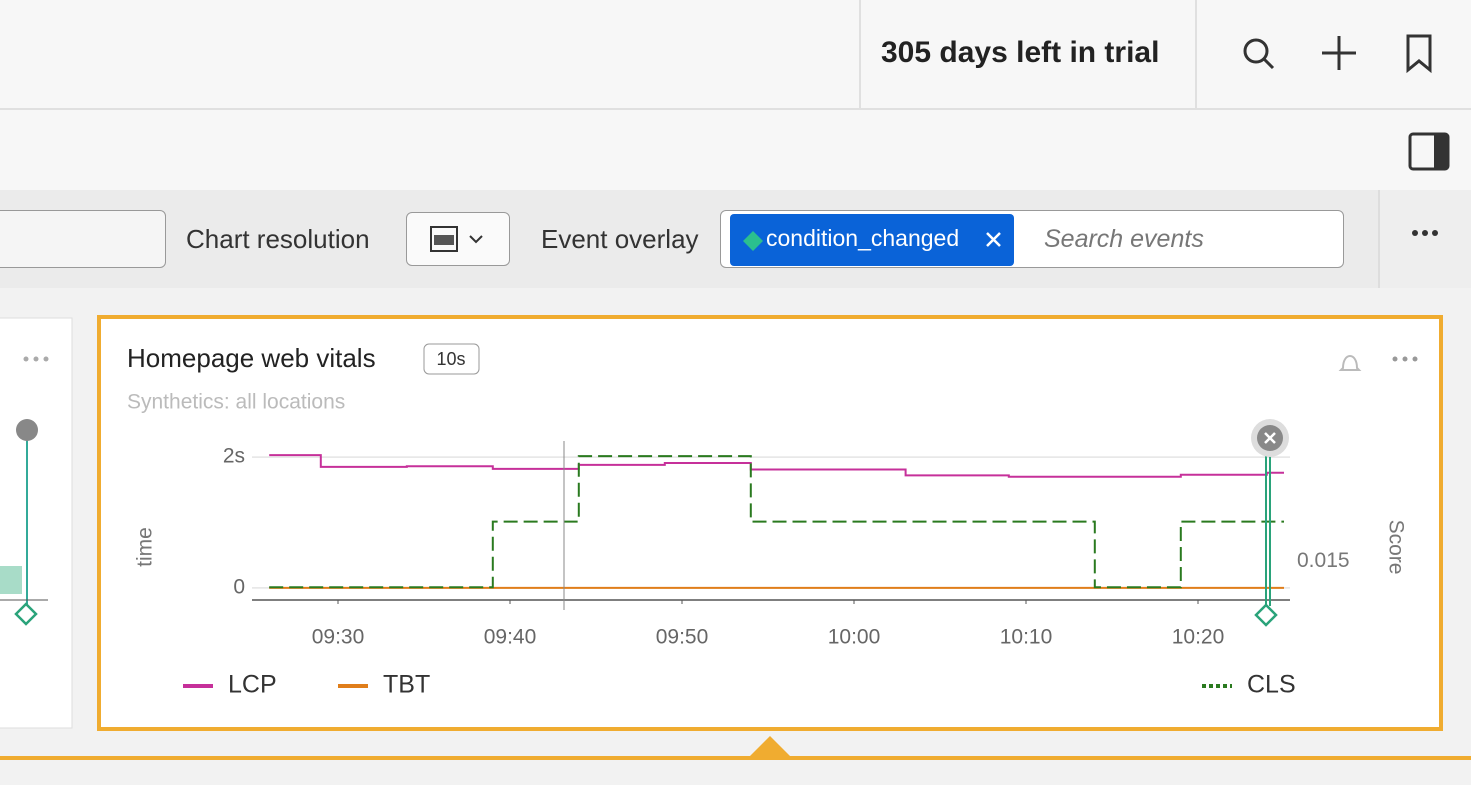  What do you see at coordinates (753, 241) in the screenshot?
I see `chip-diamond` at bounding box center [753, 241].